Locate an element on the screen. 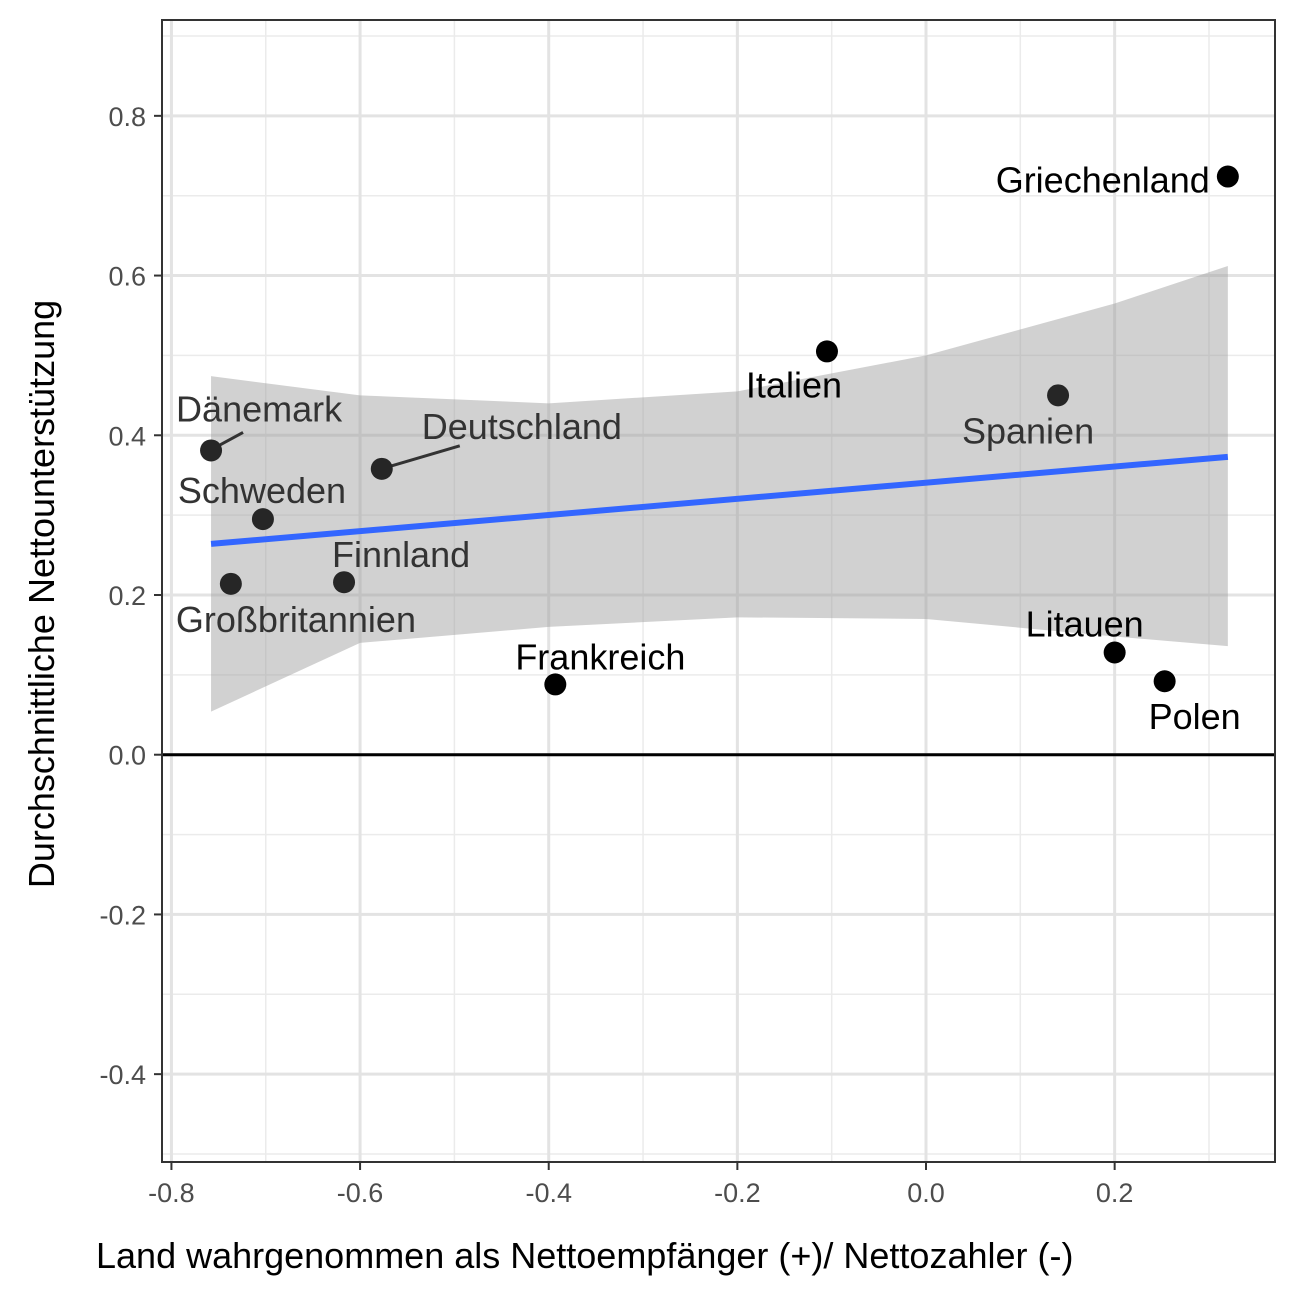 This screenshot has height=1299, width=1299. x-tick-label: 0.0 is located at coordinates (926, 1193).